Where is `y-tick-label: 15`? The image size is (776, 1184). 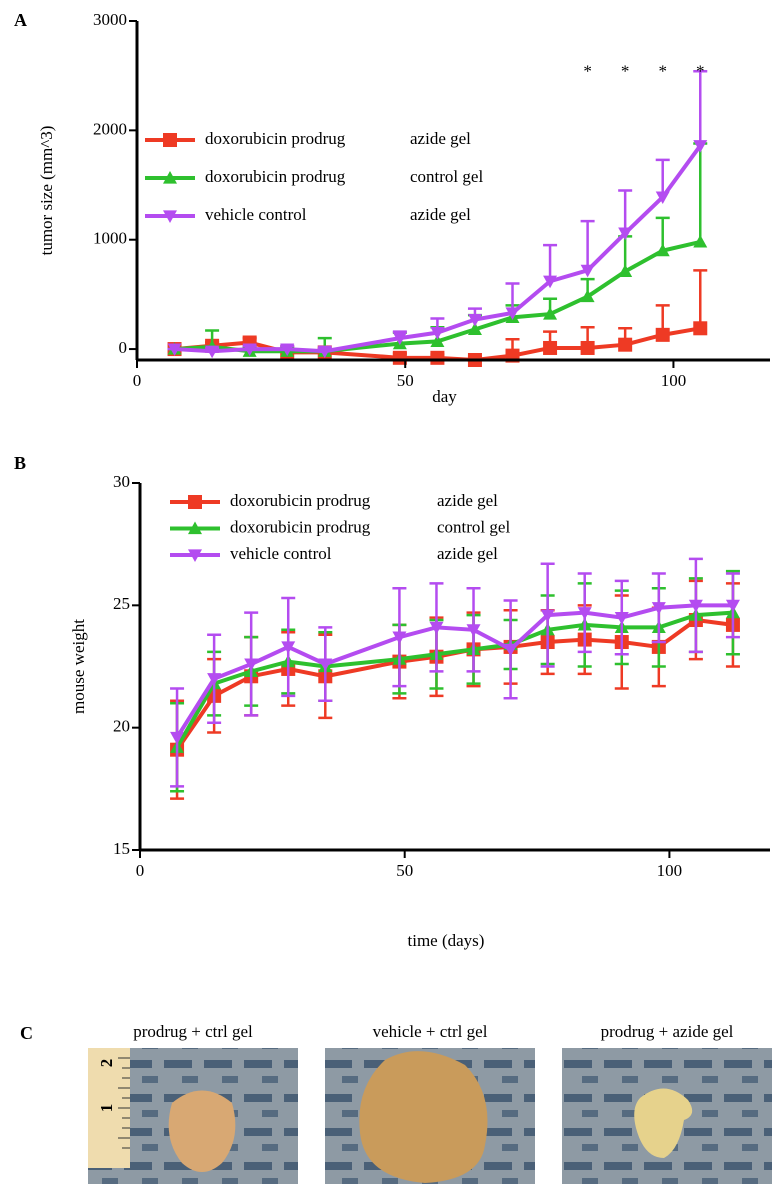 y-tick-label: 15 is located at coordinates (121, 848).